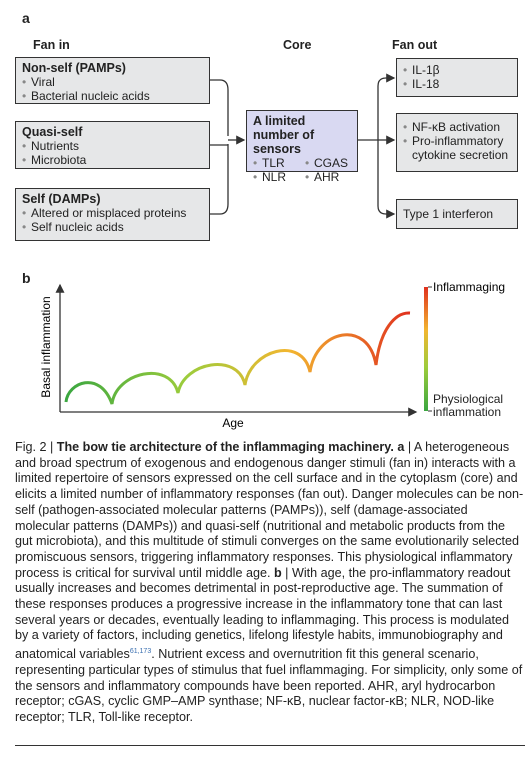 This screenshot has height=757, width=532. Describe the element at coordinates (237, 358) in the screenshot. I see `inflammation-curve` at that location.